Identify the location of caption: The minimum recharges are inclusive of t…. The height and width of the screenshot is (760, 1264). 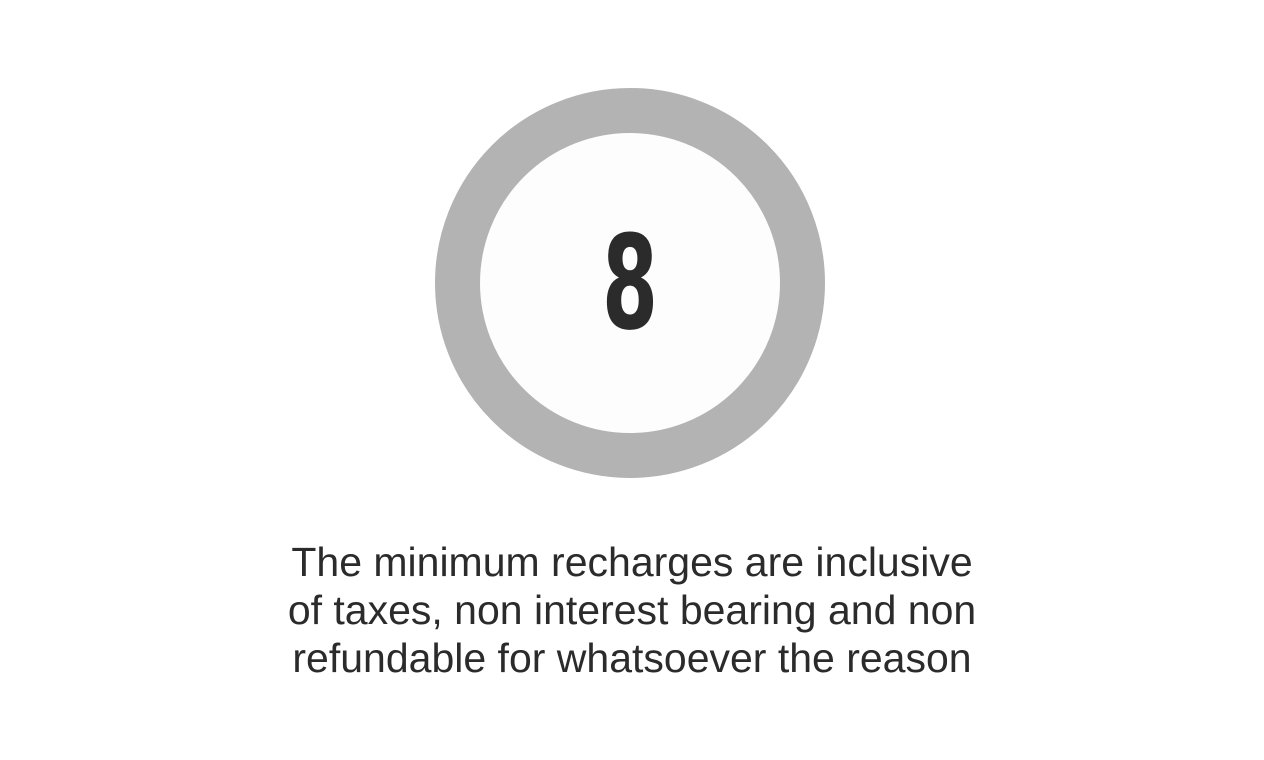
(632, 610).